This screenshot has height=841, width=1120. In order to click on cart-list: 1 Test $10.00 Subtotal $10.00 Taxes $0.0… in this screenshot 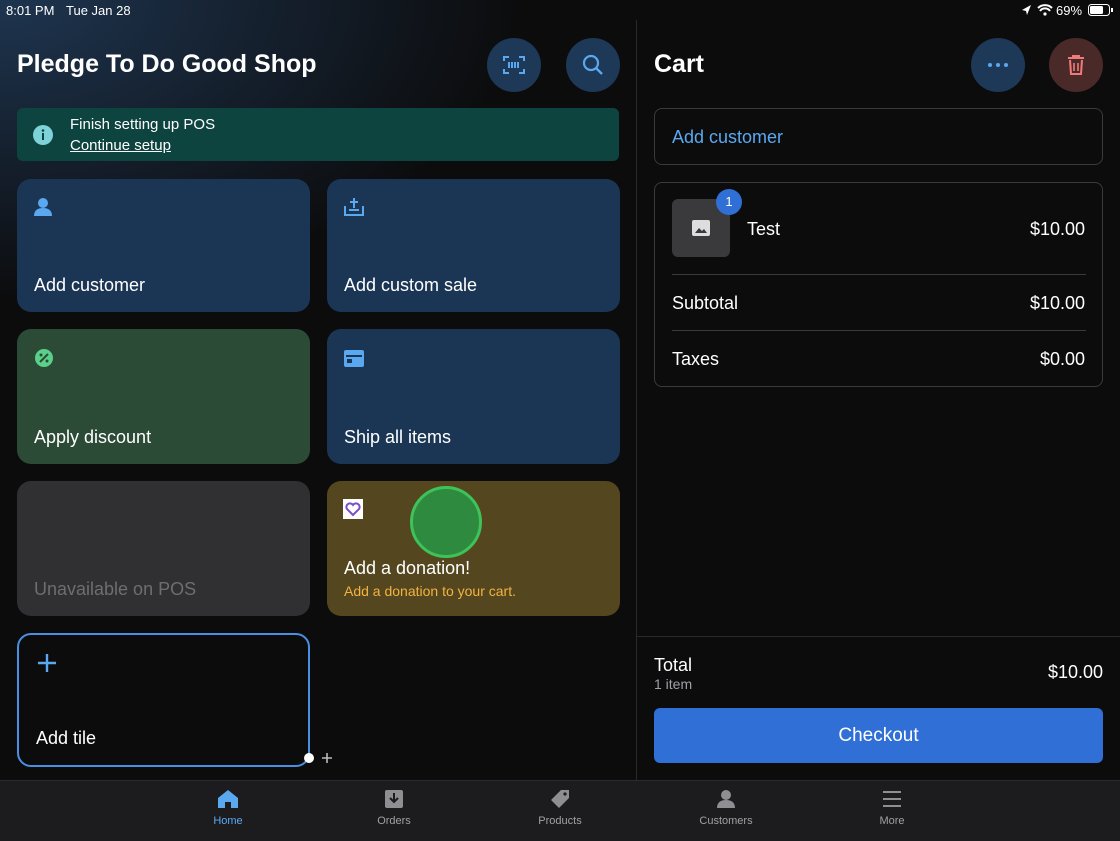, I will do `click(878, 284)`.